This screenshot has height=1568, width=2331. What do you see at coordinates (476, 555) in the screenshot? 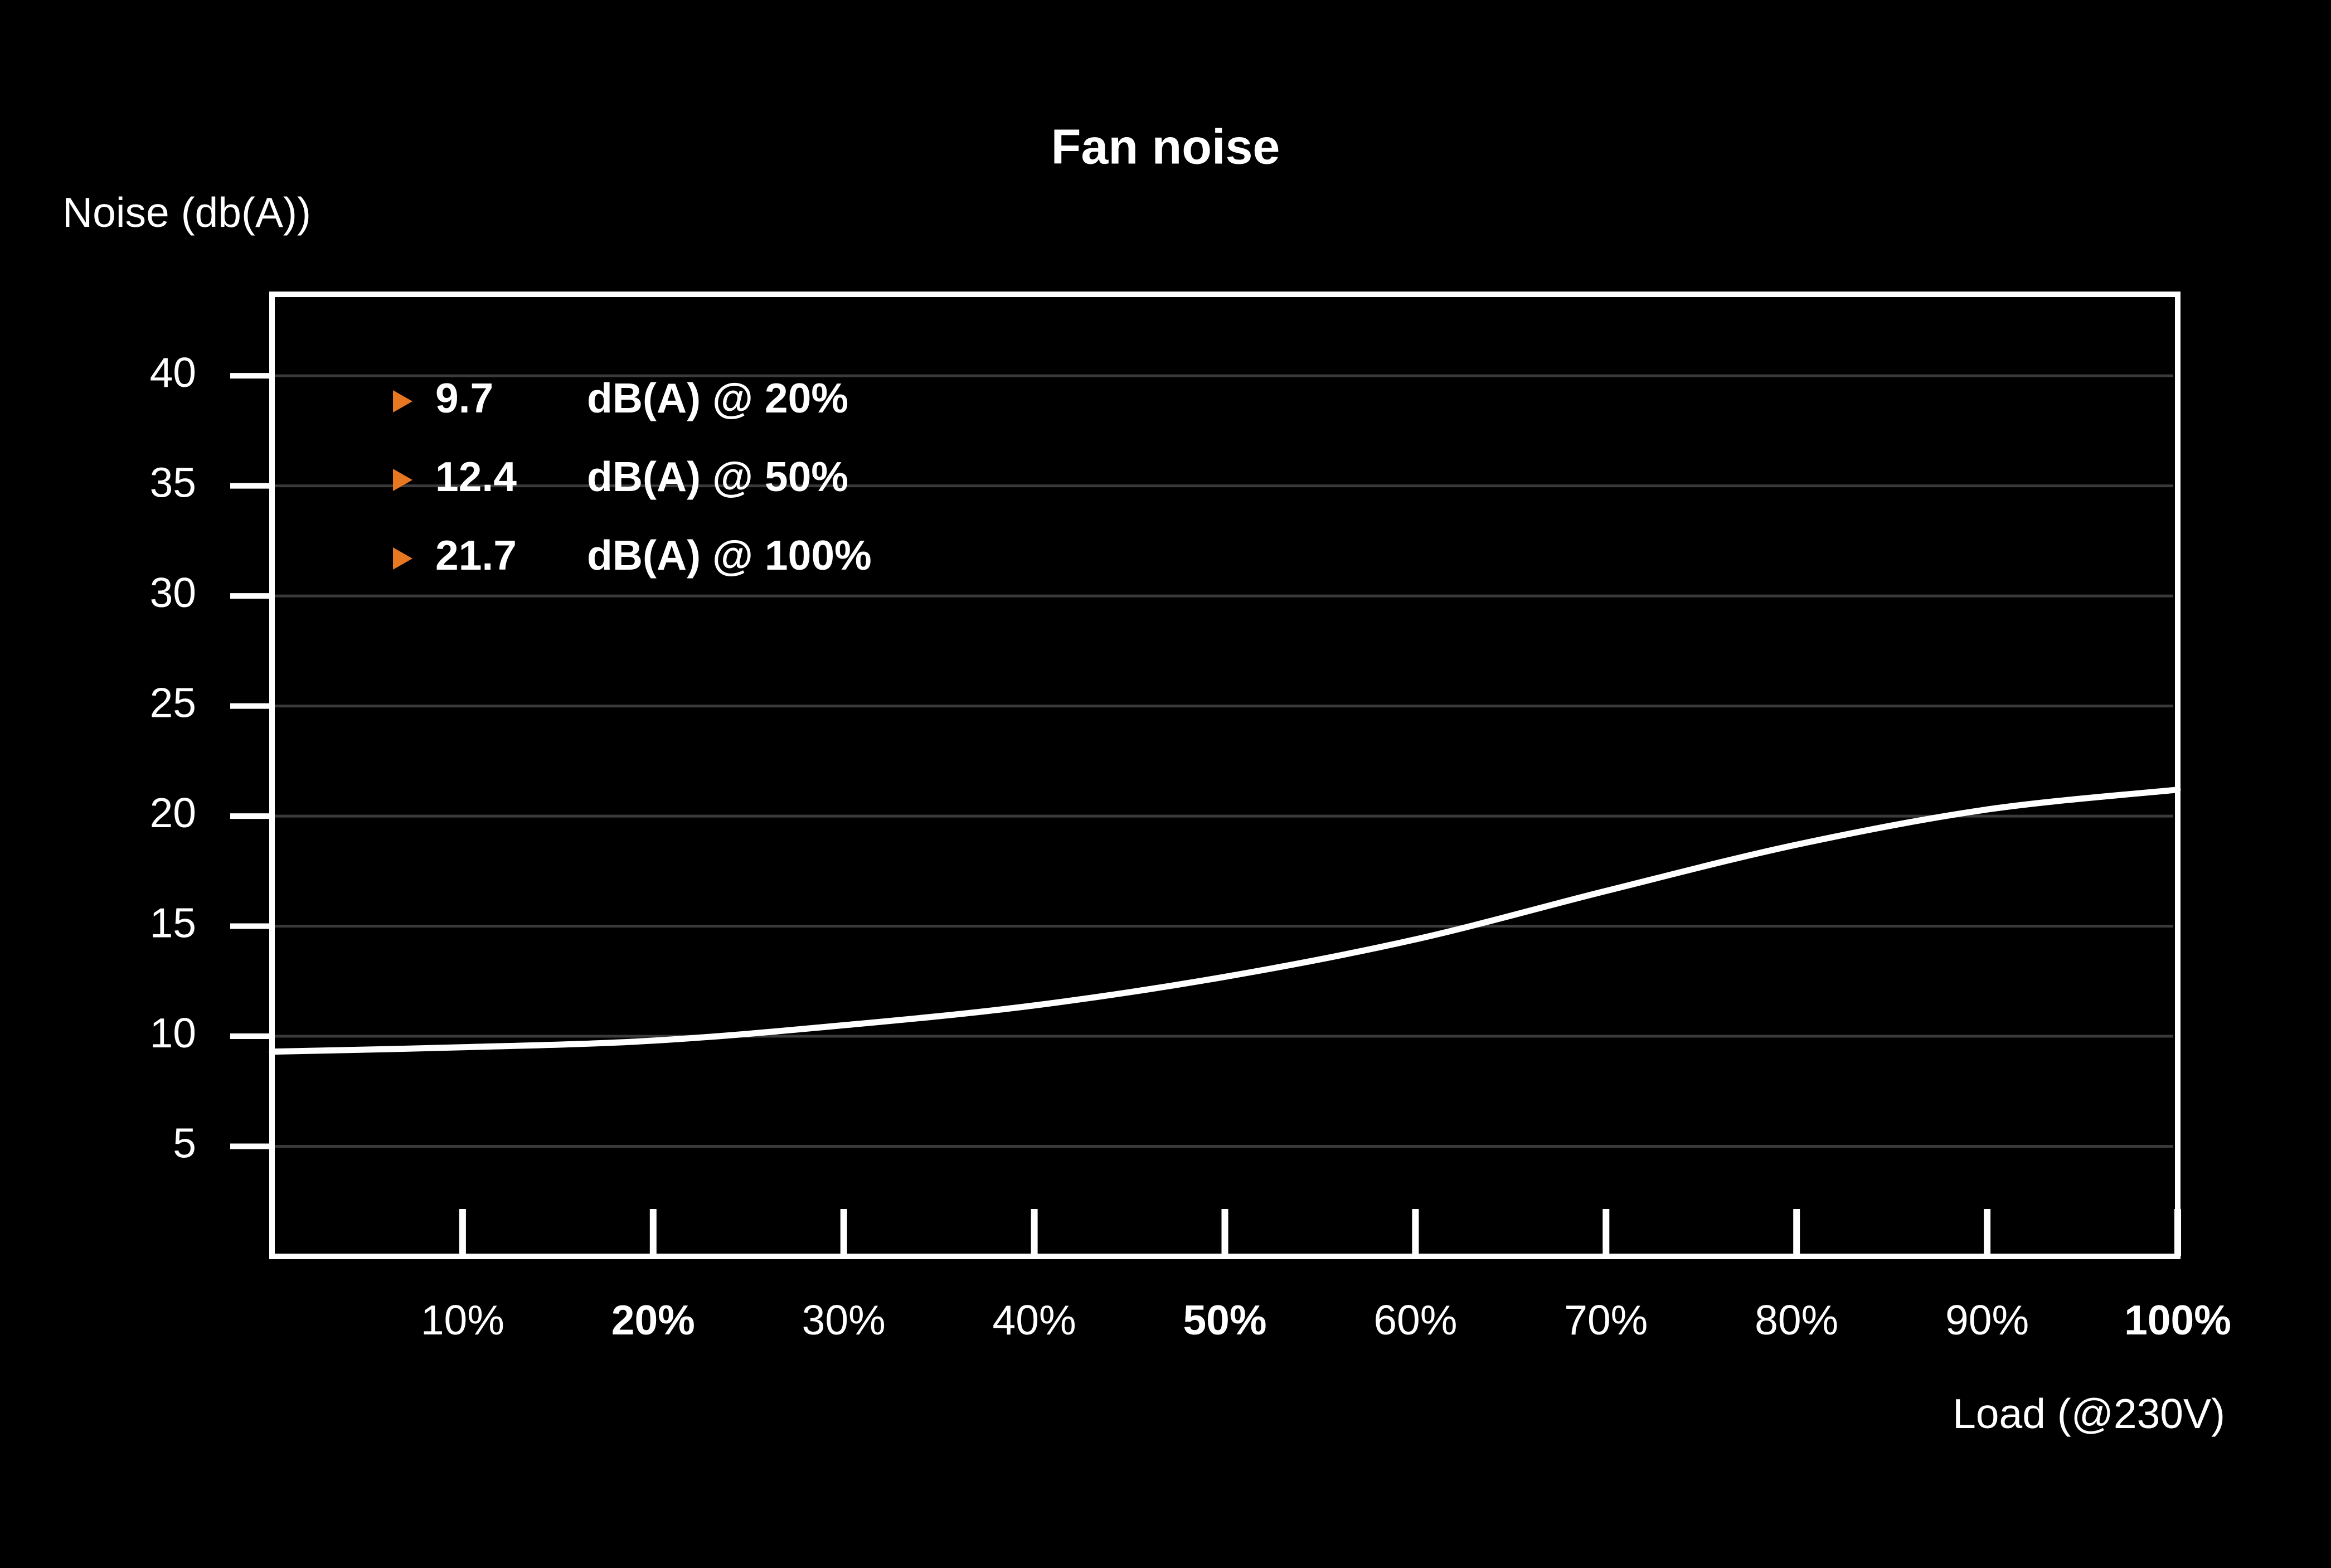
I see `annotation-value: 21.7` at bounding box center [476, 555].